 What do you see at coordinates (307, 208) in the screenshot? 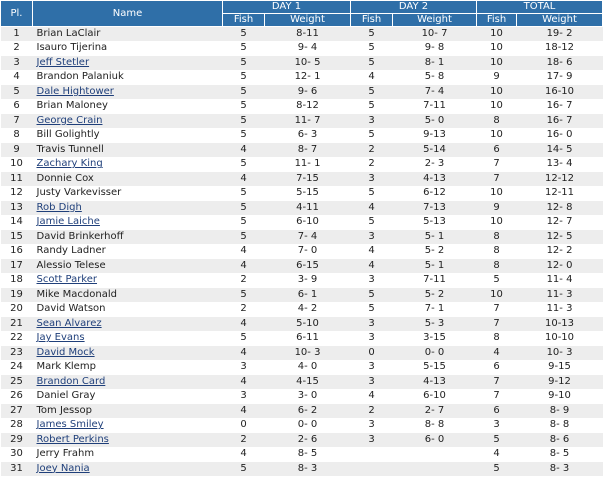
I see `day1-weight-cell: 4-11` at bounding box center [307, 208].